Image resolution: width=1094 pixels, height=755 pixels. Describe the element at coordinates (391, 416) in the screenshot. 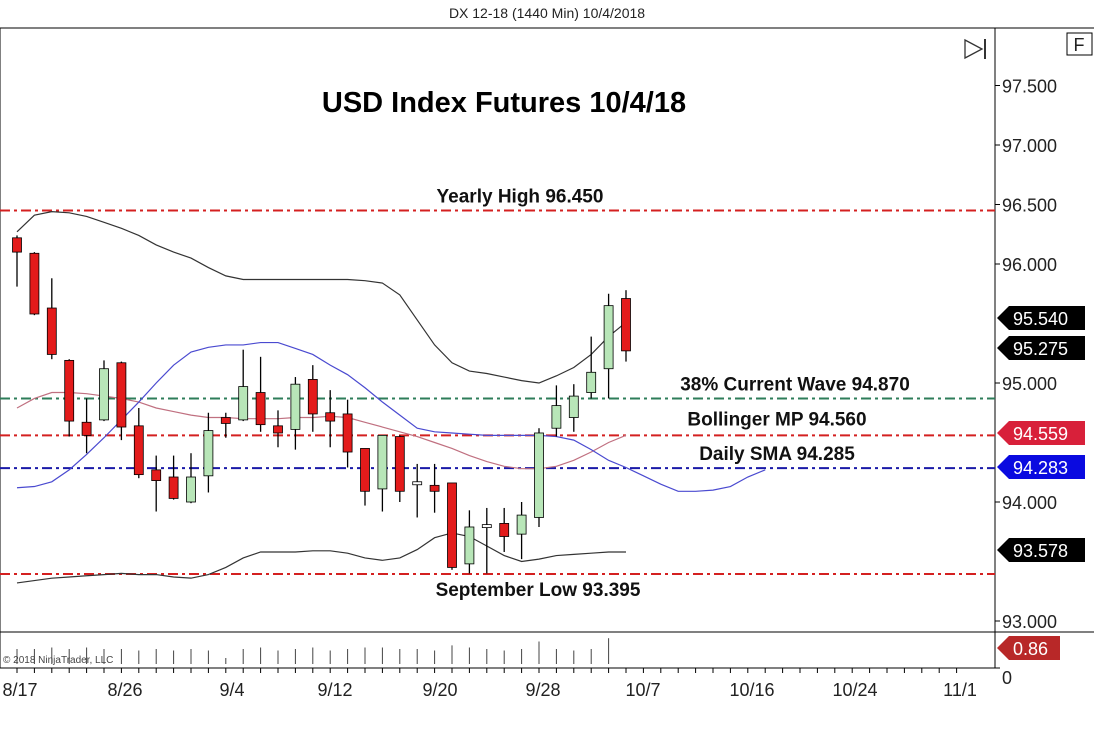

I see `moving-average-line` at that location.